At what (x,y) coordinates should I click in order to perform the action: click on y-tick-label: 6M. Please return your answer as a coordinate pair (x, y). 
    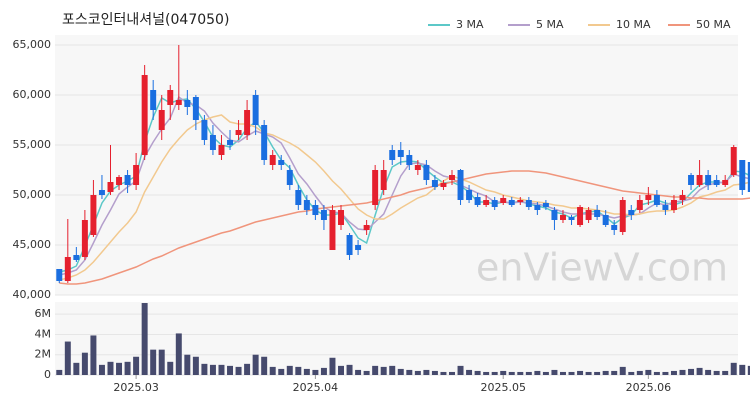
    Looking at the image, I should click on (43, 313).